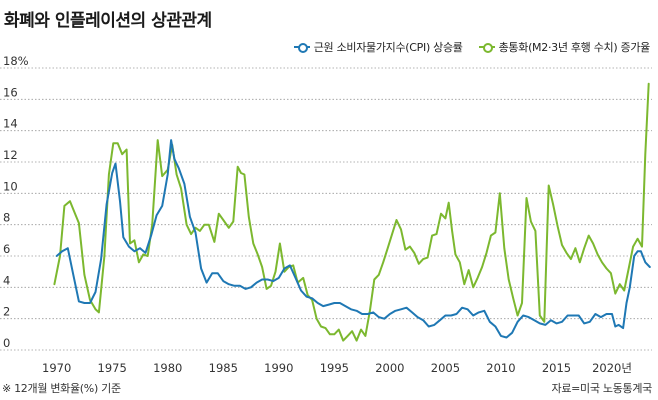 The image size is (658, 400). Describe the element at coordinates (445, 368) in the screenshot. I see `x-tick-label: 2005` at that location.